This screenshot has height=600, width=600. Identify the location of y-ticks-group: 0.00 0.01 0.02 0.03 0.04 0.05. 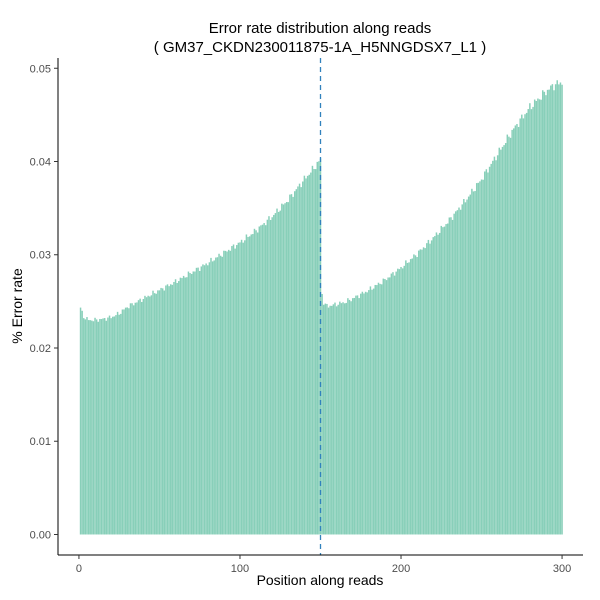
(44, 302).